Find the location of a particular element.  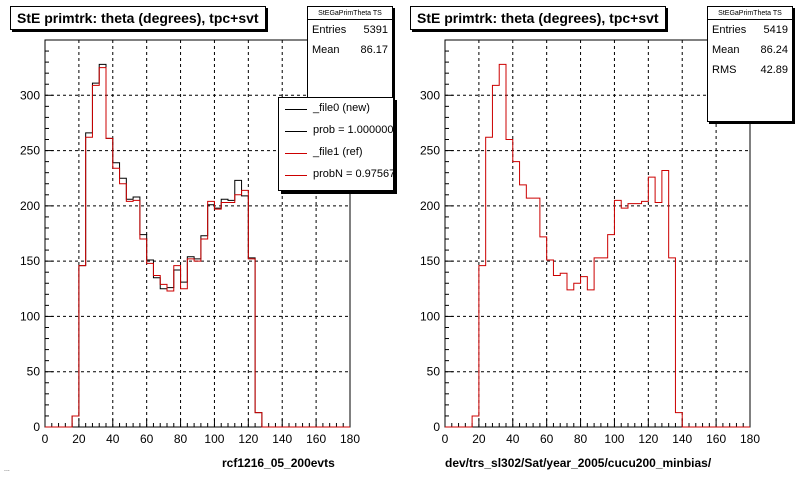

right-stats-entries: 5419 is located at coordinates (775, 30).